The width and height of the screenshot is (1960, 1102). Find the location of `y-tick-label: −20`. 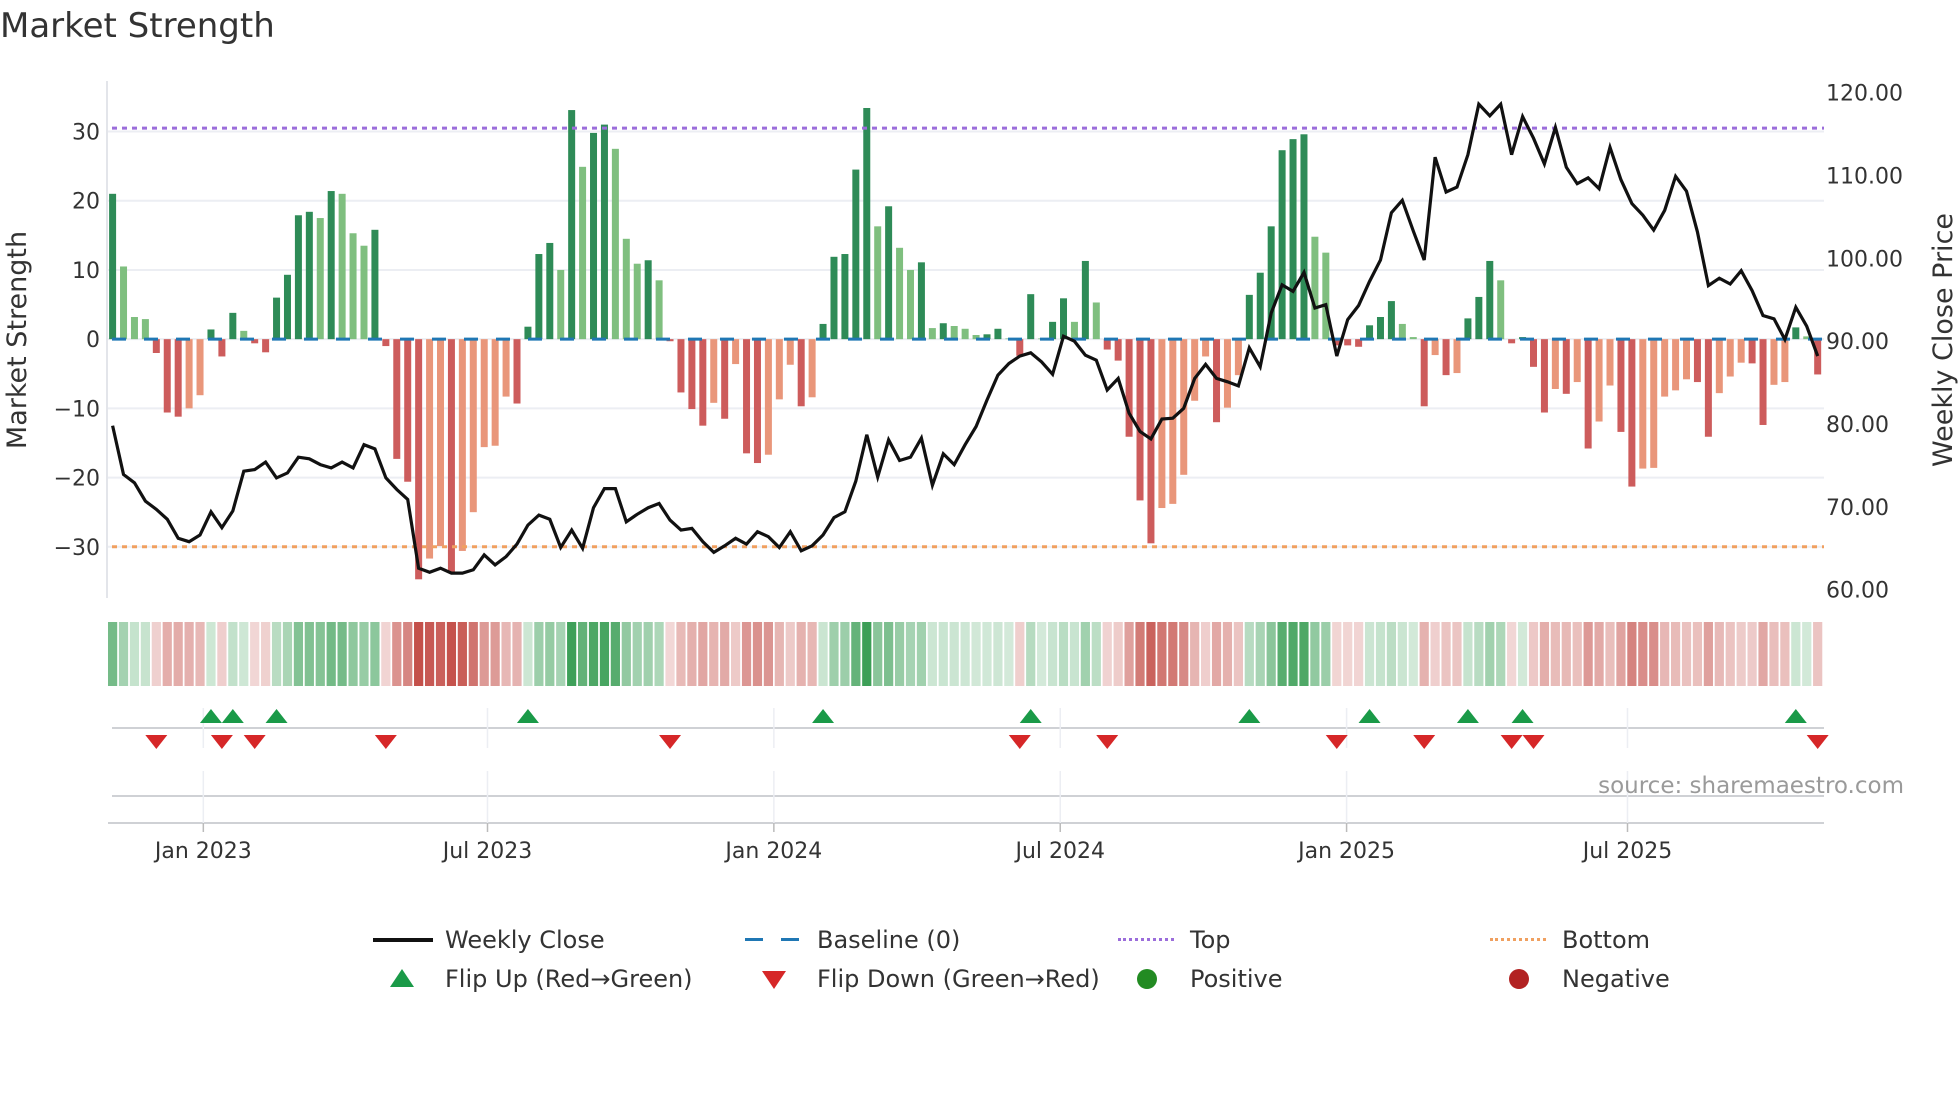

y-tick-label: −20 is located at coordinates (77, 479).